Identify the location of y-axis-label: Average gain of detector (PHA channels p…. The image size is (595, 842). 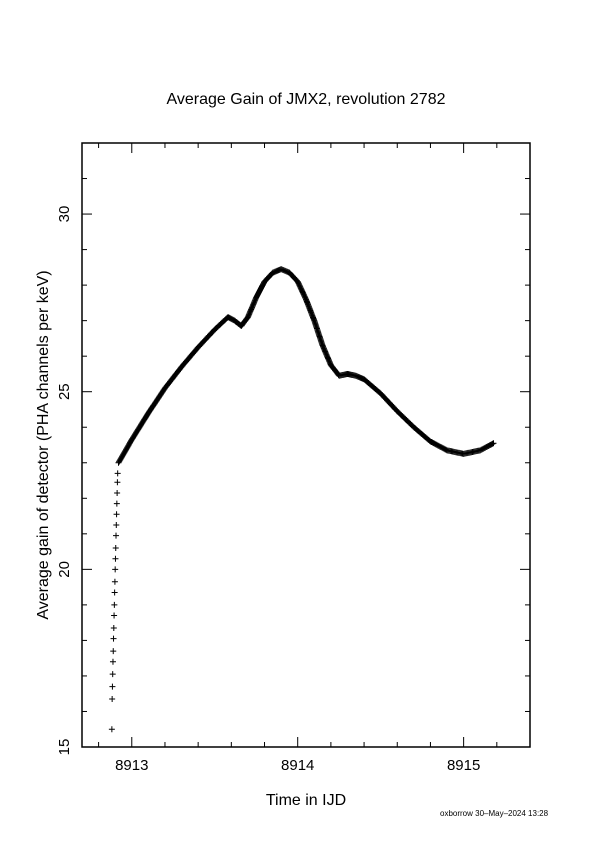
(43, 444).